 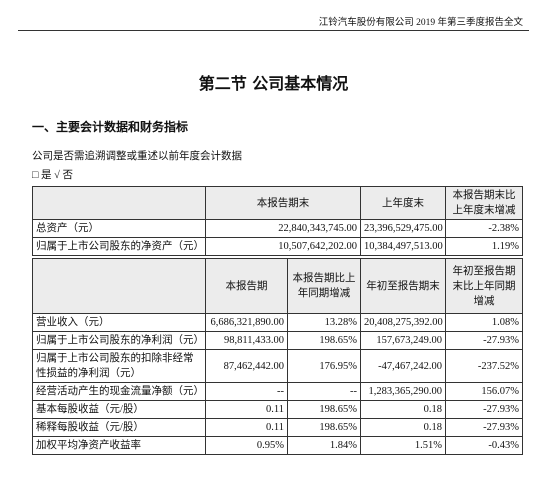 I want to click on row-label: 稀释每股收益（元/股）, so click(x=119, y=427).